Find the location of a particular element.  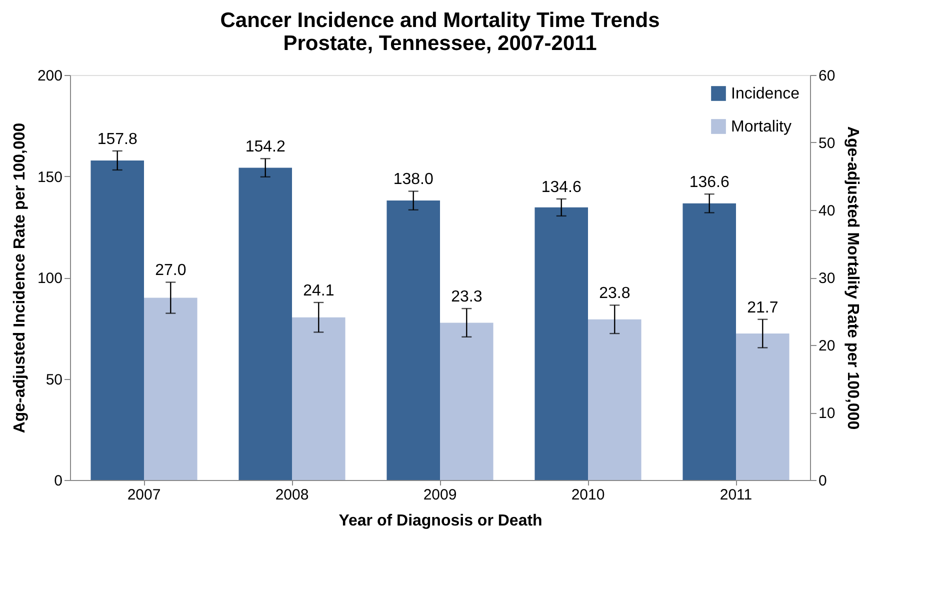

y2-tick-label: 10 is located at coordinates (827, 413).